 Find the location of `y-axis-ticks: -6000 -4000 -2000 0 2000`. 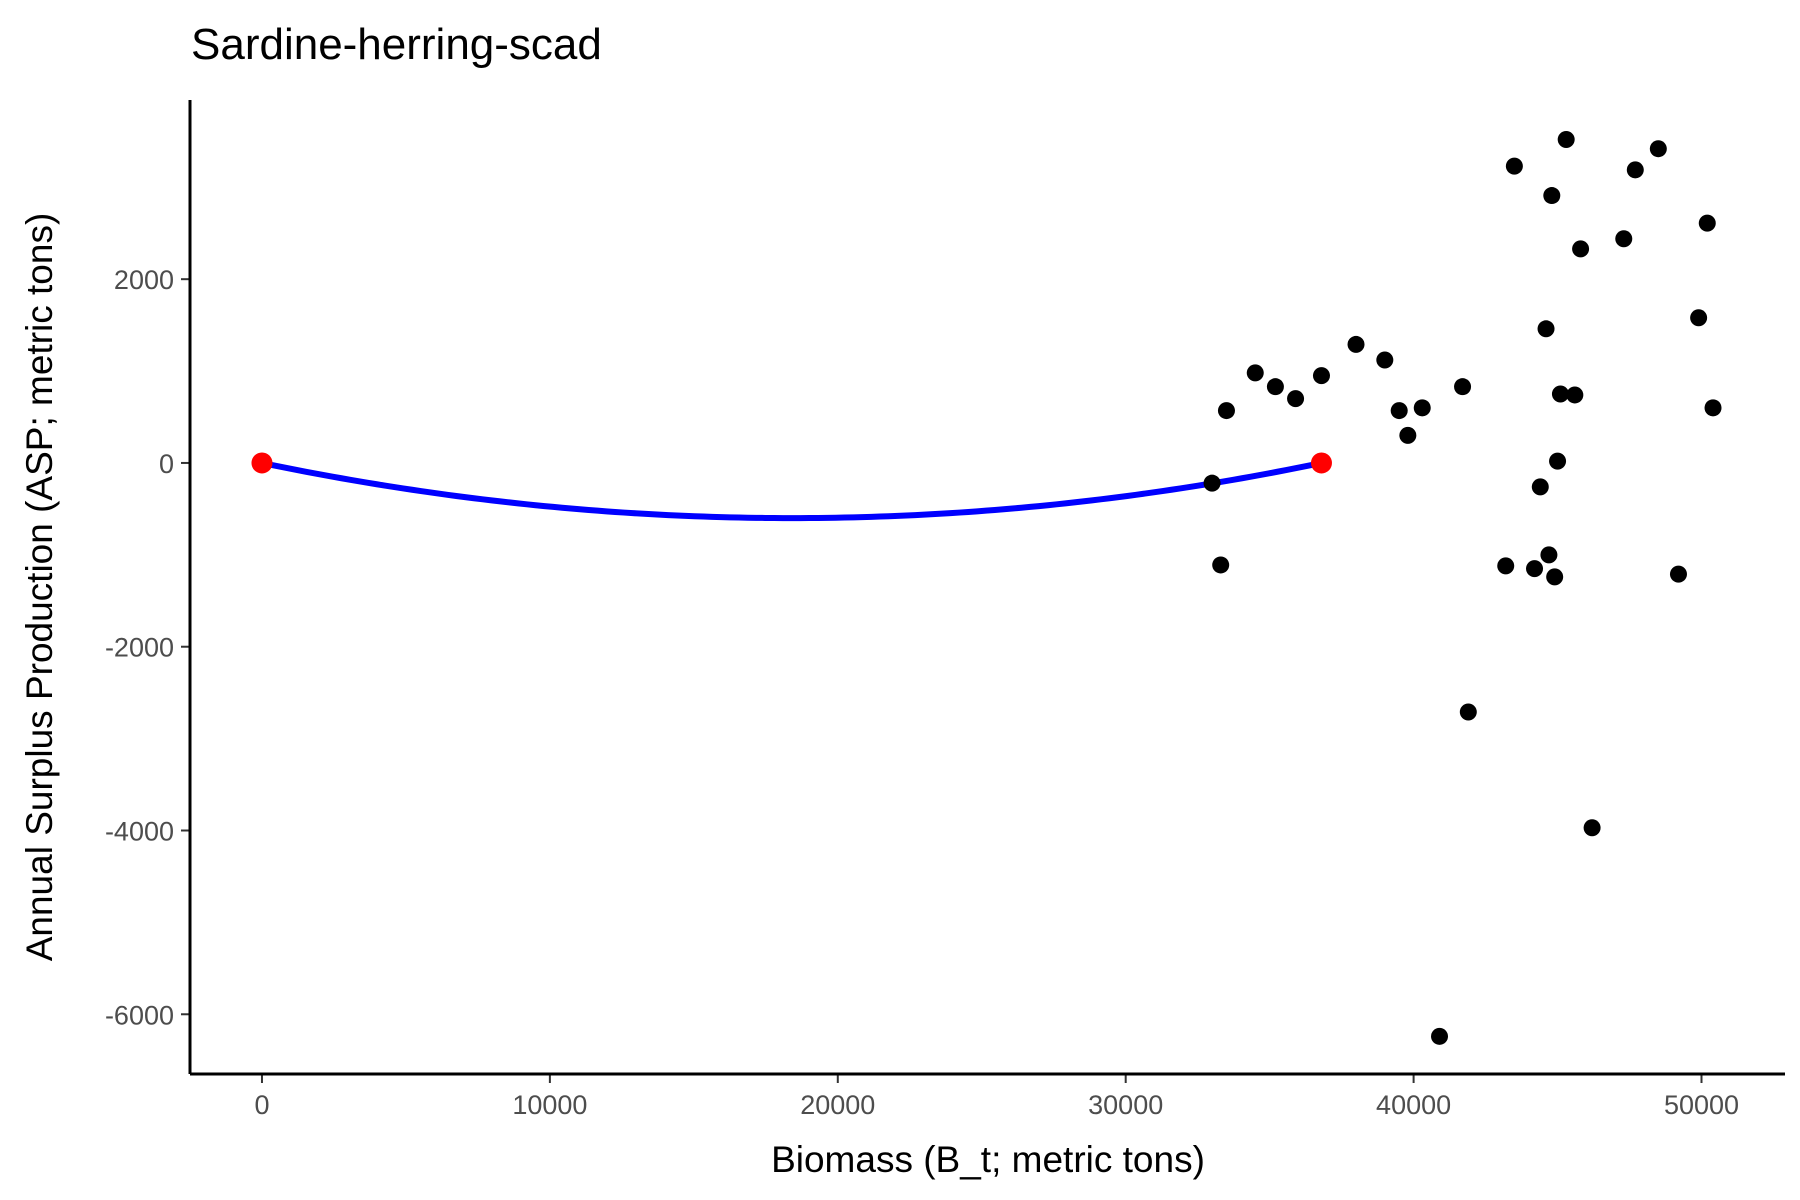

y-axis-ticks: -6000 -4000 -2000 0 2000 is located at coordinates (147, 647).